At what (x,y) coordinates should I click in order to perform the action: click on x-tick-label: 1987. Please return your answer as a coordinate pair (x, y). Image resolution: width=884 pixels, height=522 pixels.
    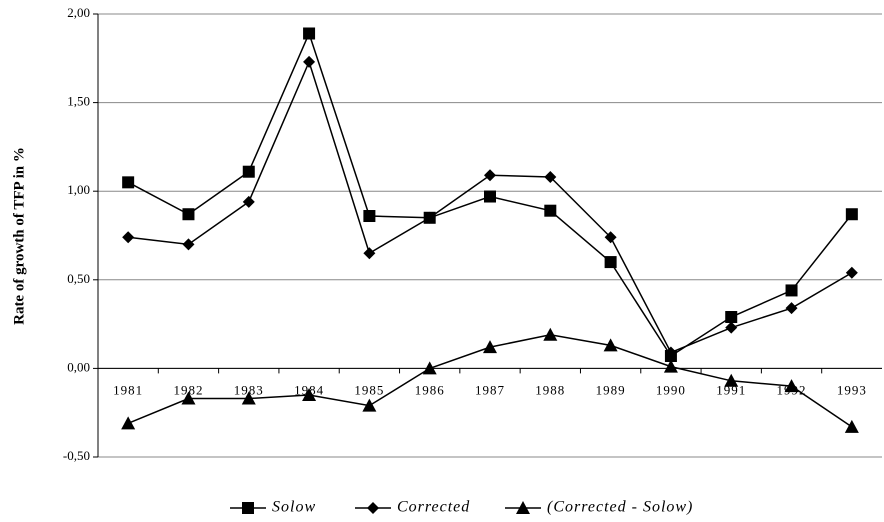
    Looking at the image, I should click on (490, 389).